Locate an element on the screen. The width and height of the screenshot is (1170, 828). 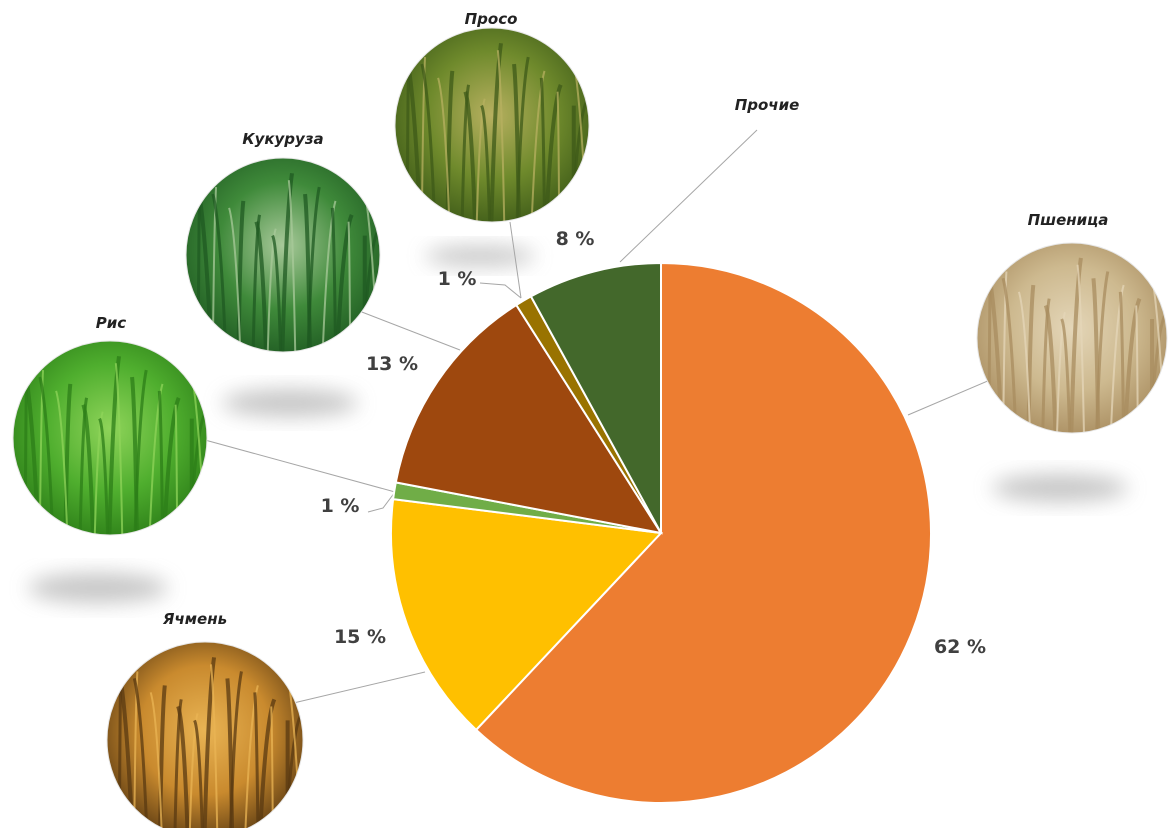
crop-label-barley: Ячмень is located at coordinates (194, 619).